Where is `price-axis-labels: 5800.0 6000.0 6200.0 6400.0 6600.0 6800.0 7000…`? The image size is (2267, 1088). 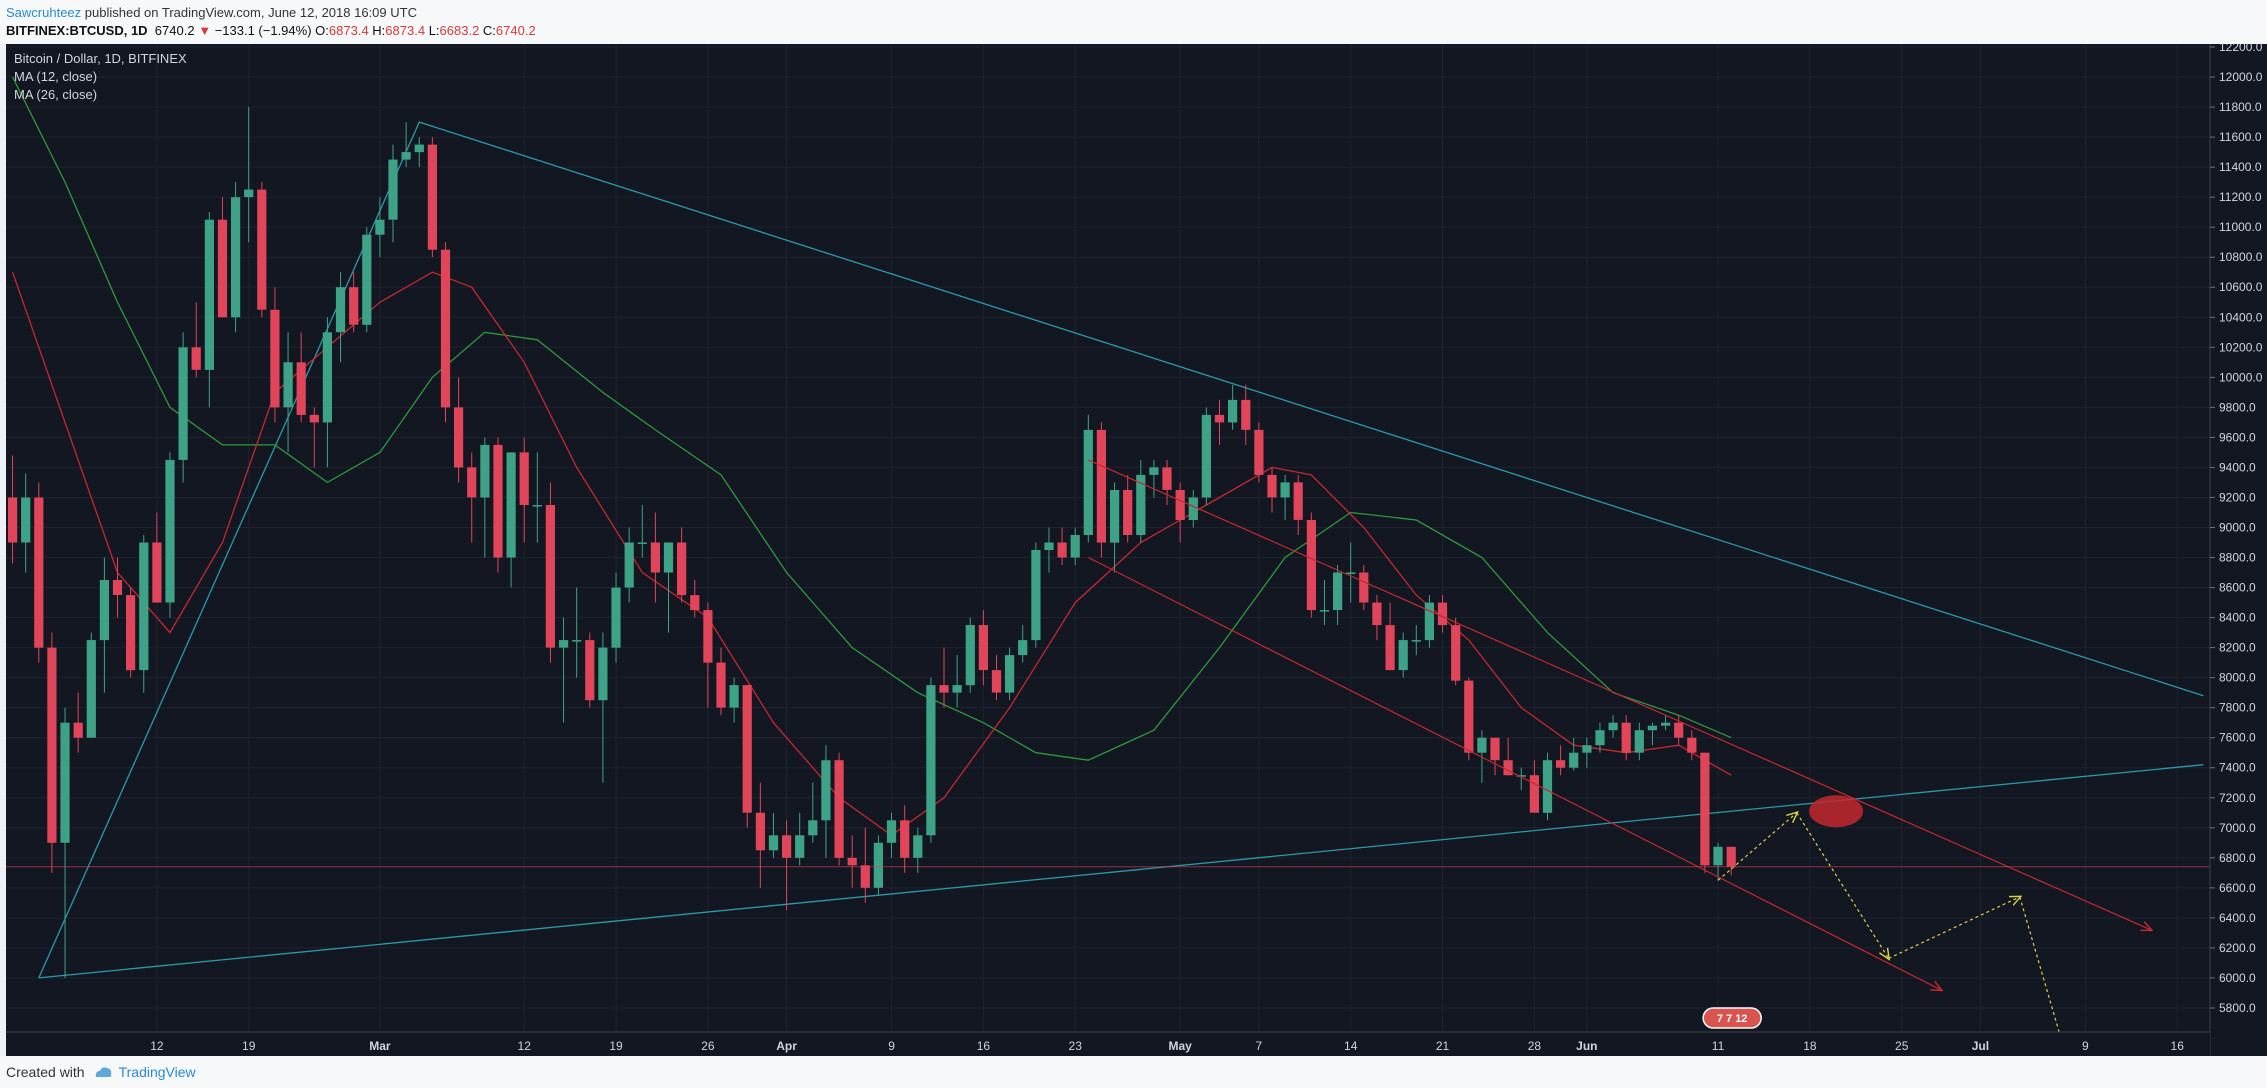
price-axis-labels: 5800.0 6000.0 6200.0 6400.0 6600.0 6800.0 7000… is located at coordinates (2236, 529).